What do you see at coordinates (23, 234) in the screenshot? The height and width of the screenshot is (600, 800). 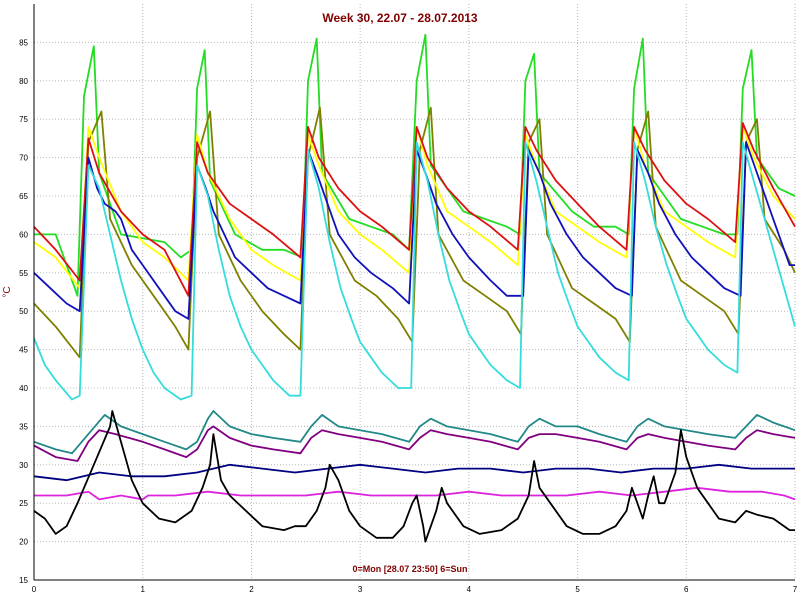 I see `y-tick-label: 60` at bounding box center [23, 234].